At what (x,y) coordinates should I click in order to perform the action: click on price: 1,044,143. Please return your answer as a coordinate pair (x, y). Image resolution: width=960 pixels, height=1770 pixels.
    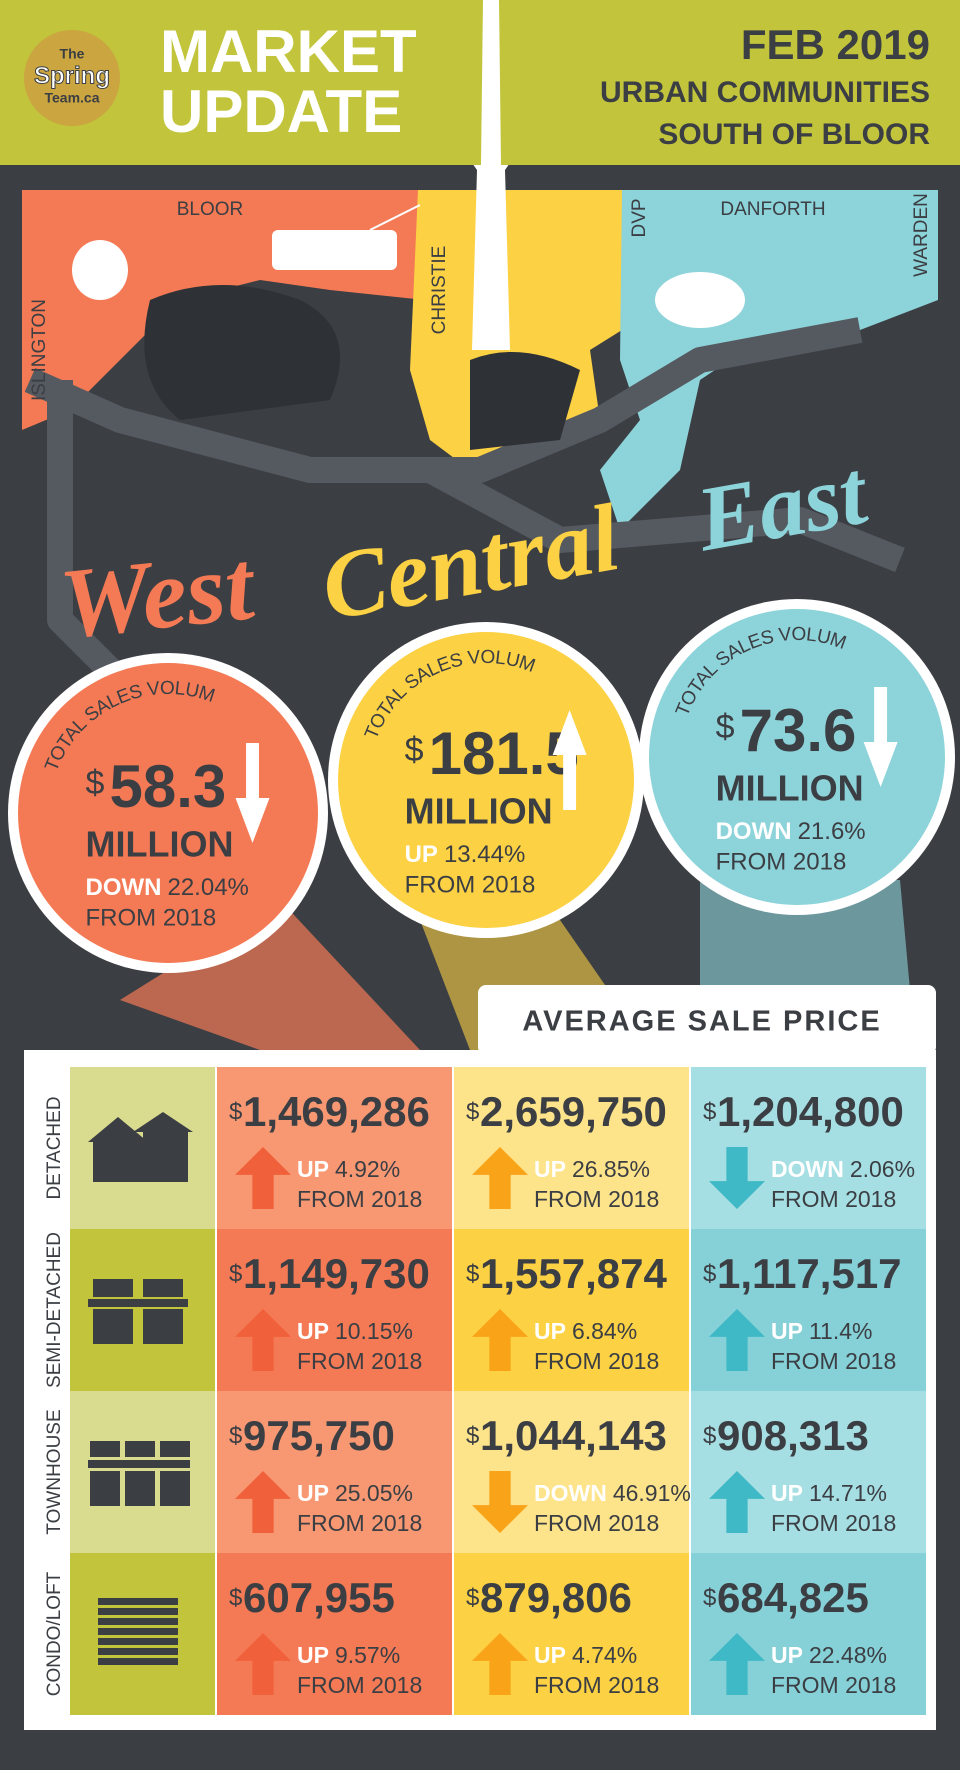
    Looking at the image, I should click on (573, 1435).